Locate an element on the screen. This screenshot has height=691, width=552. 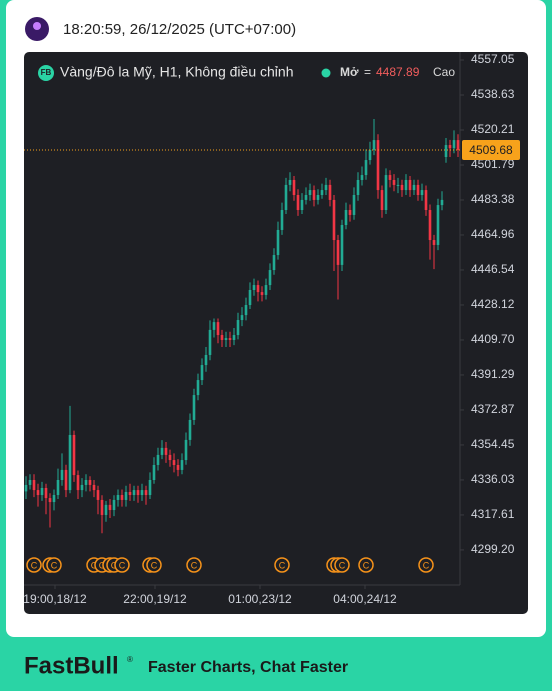
legend-equals: = is located at coordinates (367, 72).